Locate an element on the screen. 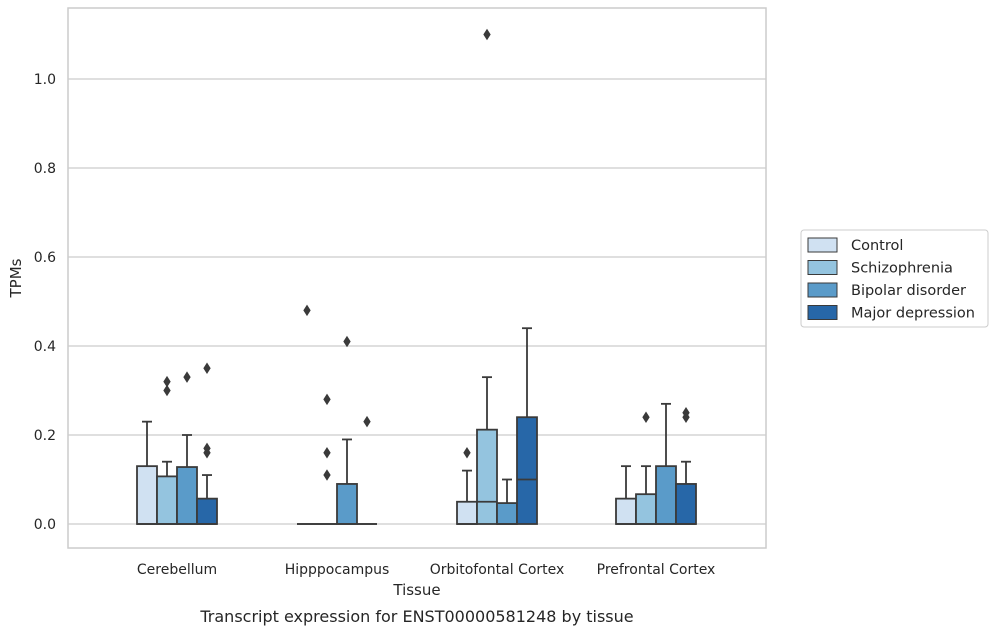 The height and width of the screenshot is (634, 997). legend-label: Major depression is located at coordinates (913, 314).